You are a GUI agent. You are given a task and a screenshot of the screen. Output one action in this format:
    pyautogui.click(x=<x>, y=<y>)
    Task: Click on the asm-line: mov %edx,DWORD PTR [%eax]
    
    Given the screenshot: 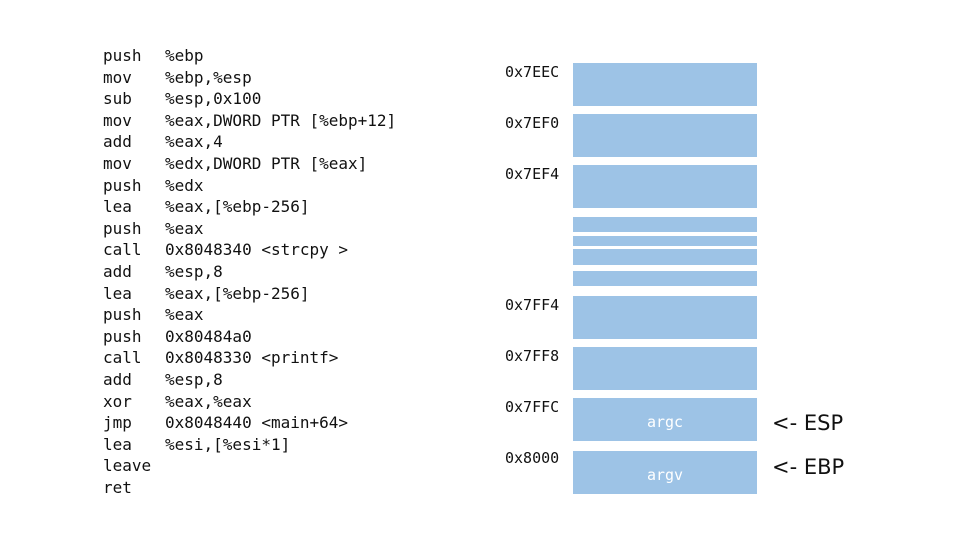 What is the action you would take?
    pyautogui.click(x=249, y=164)
    